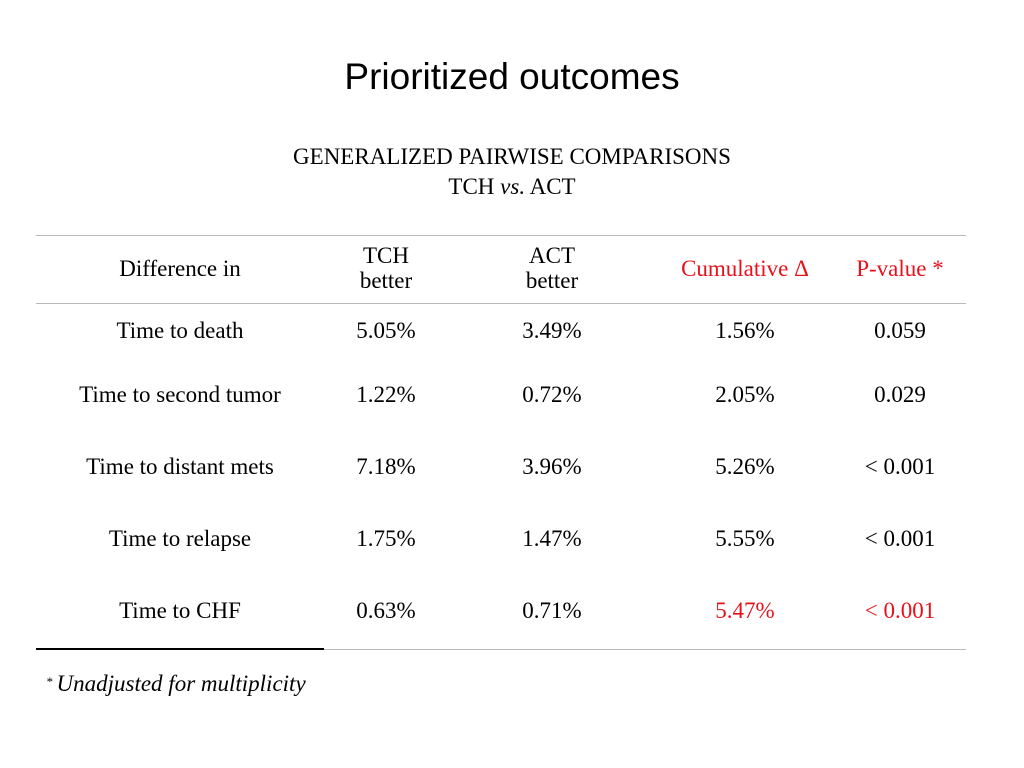 This screenshot has width=1024, height=768. I want to click on row-outcome: Time to relapse, so click(180, 538).